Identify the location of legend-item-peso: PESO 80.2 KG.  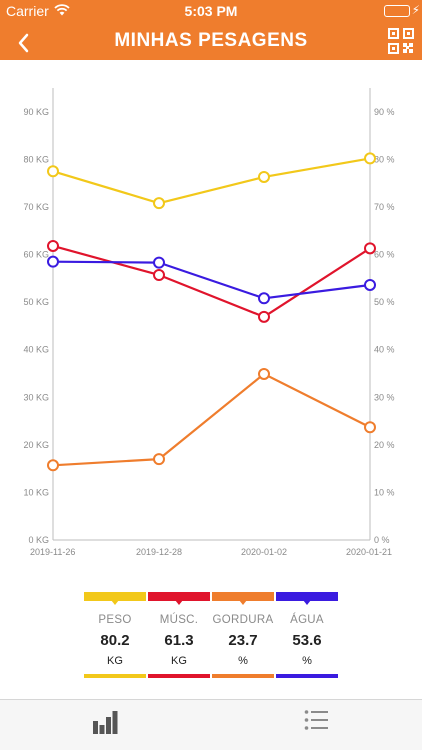
(115, 635).